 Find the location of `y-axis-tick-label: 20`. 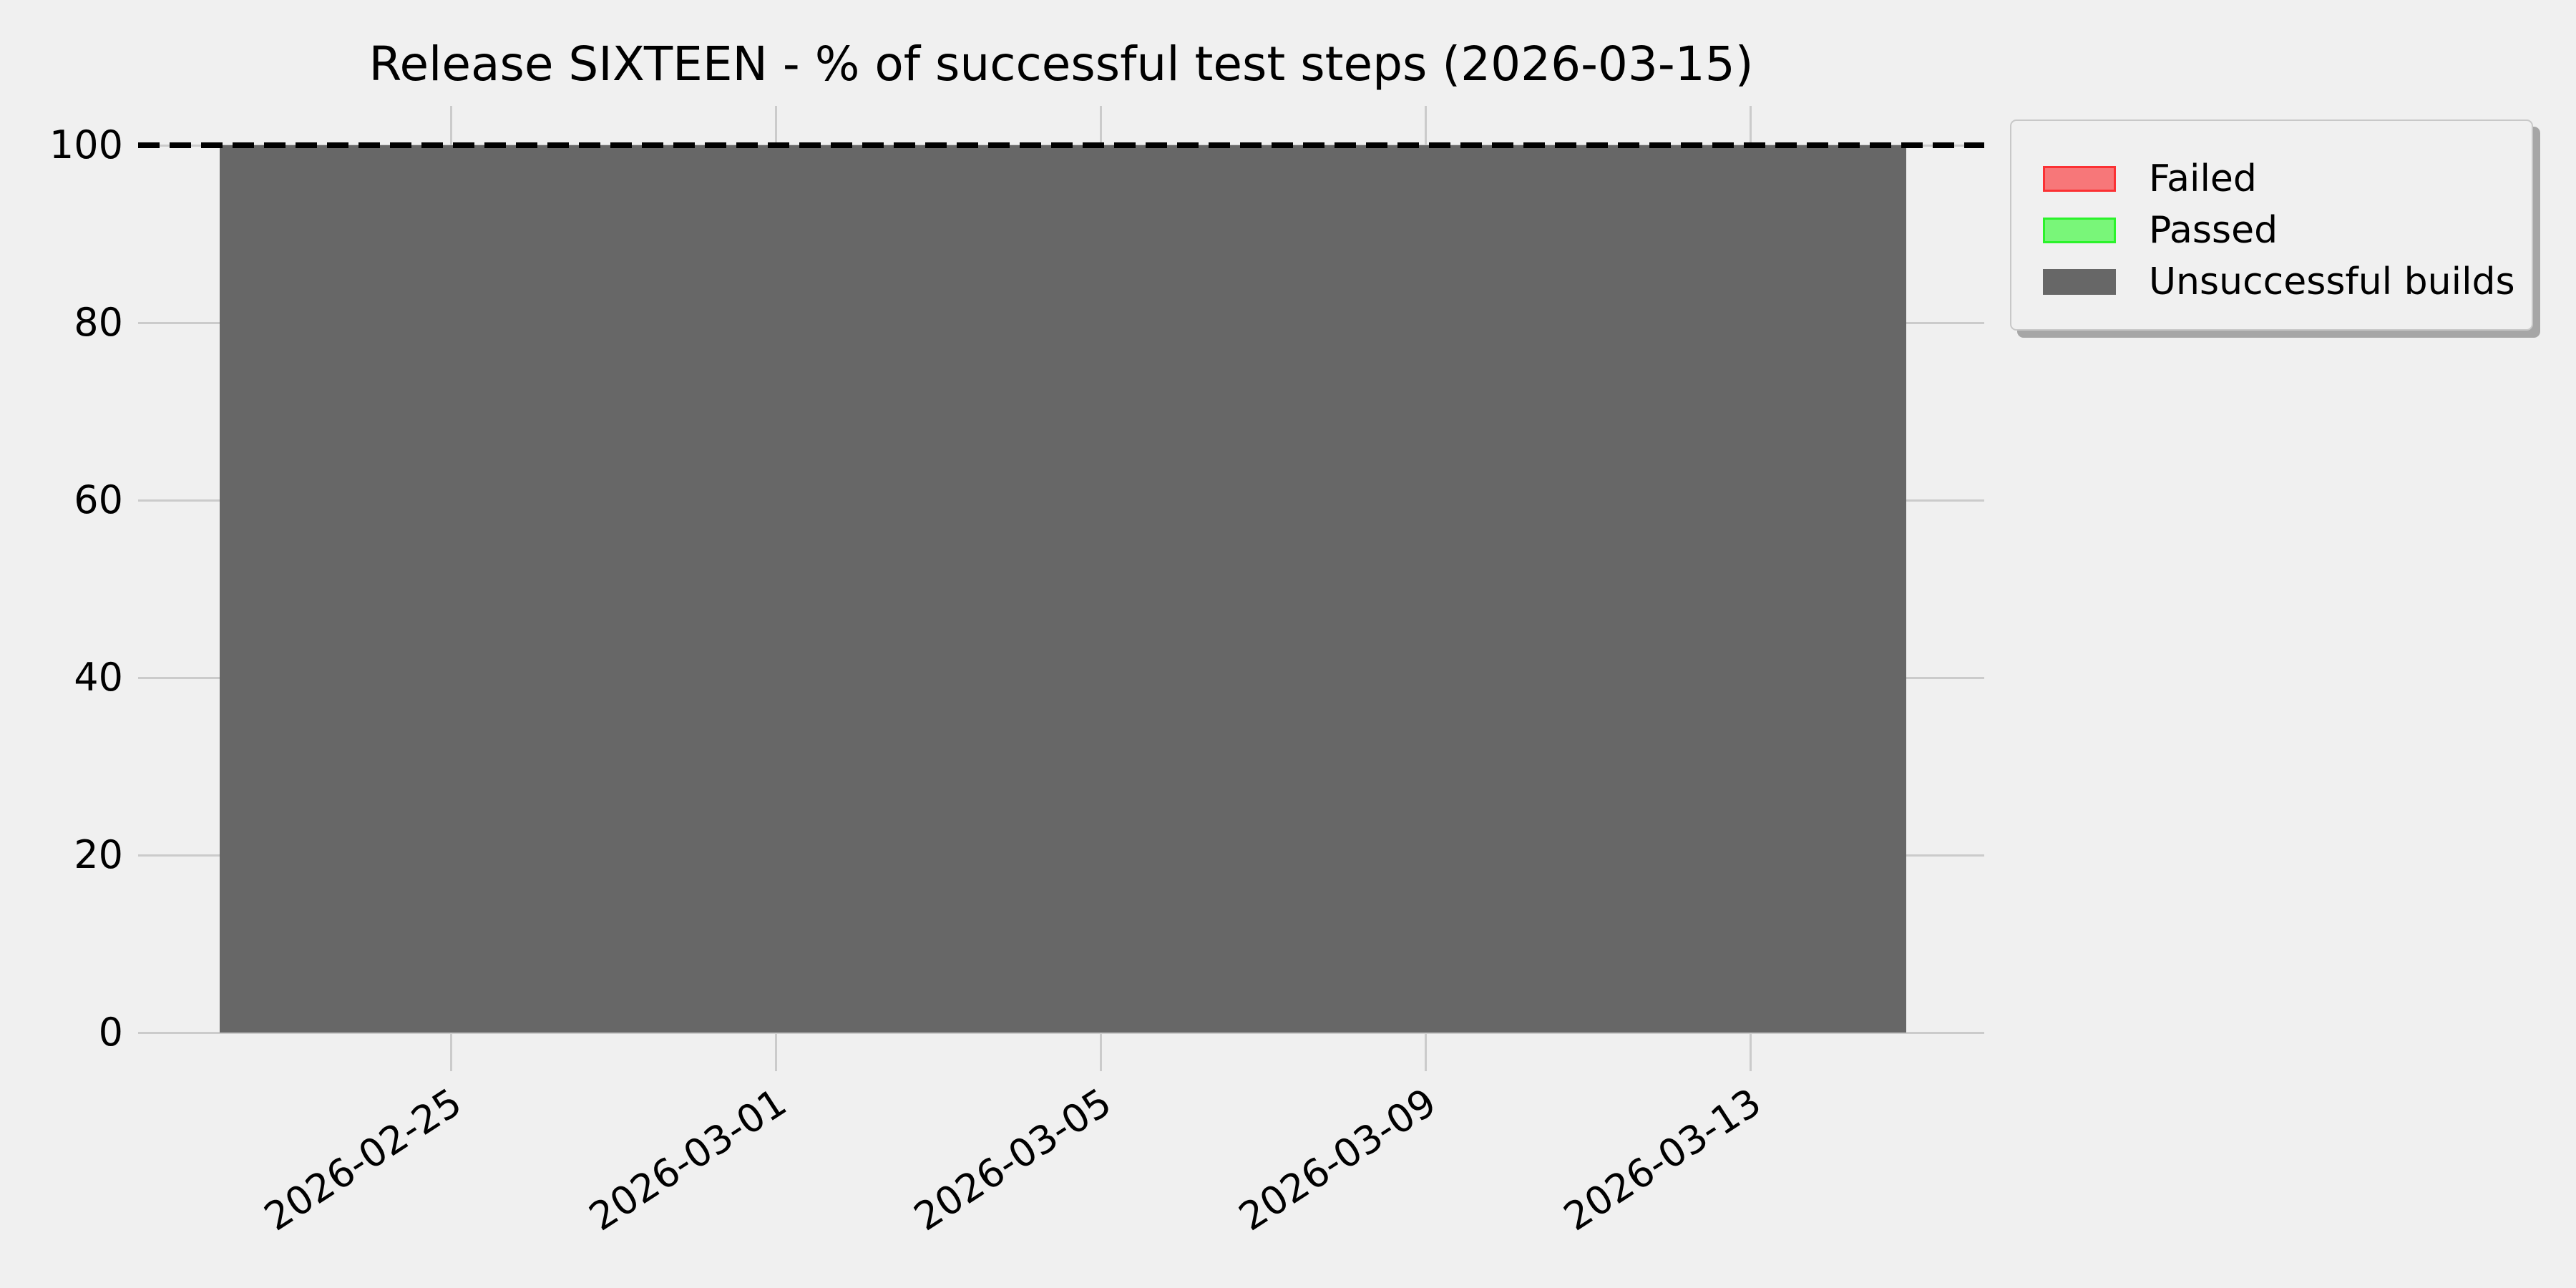

y-axis-tick-label: 20 is located at coordinates (98, 854).